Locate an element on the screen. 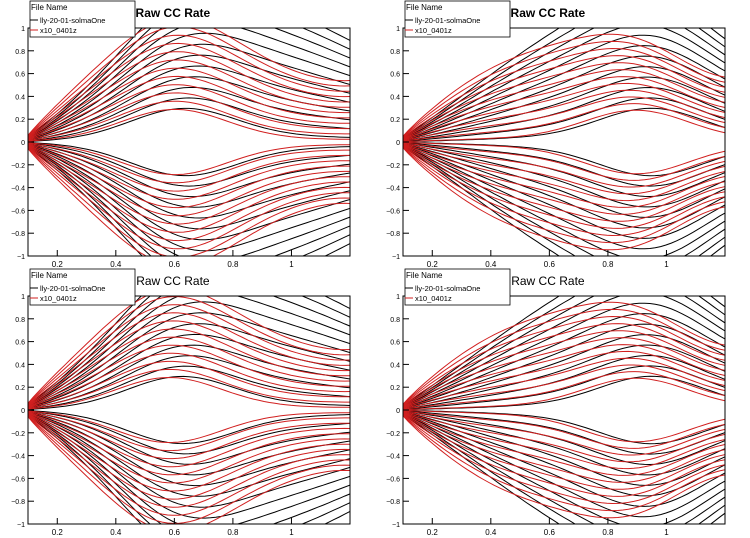 Image resolution: width=750 pixels, height=538 pixels. x-tick-label: 0.6 is located at coordinates (550, 532).